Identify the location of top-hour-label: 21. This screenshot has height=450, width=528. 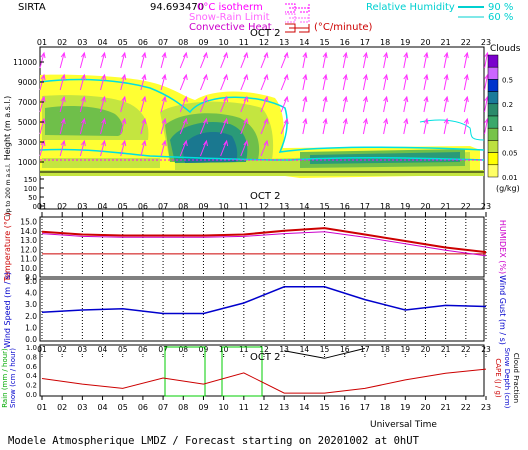
(446, 42).